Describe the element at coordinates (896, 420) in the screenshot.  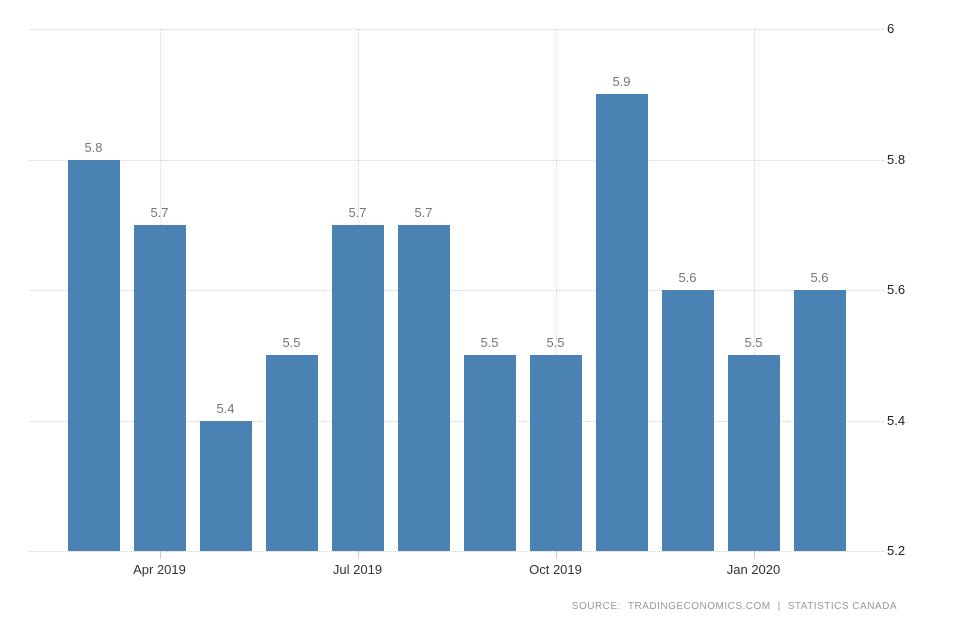
I see `y-axis-label: 5.4` at that location.